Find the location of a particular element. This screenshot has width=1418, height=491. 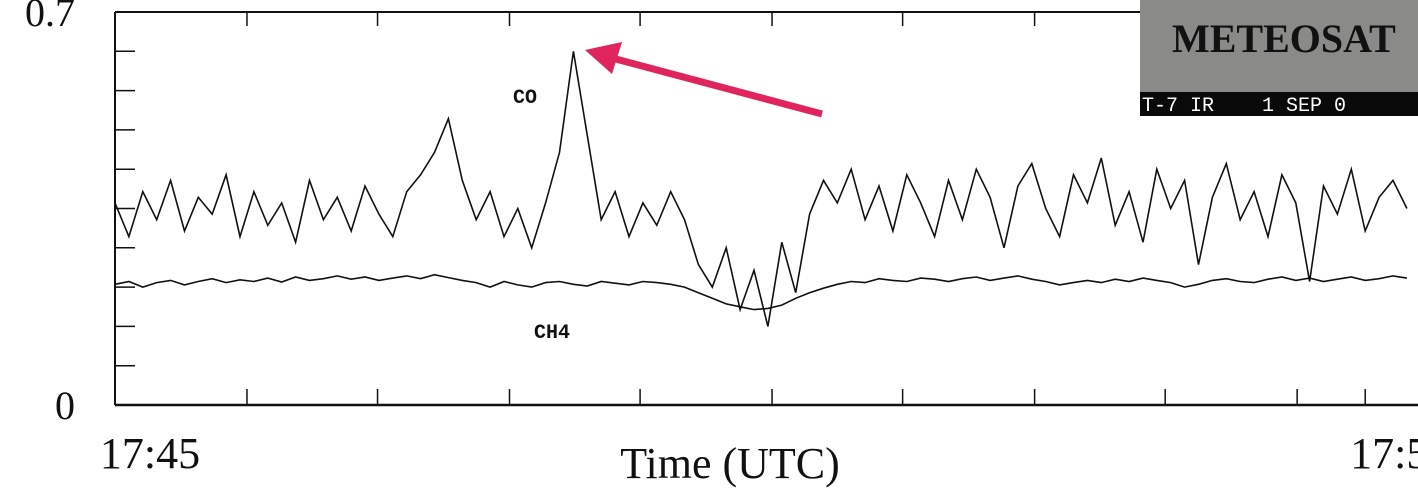

arrow is located at coordinates (704, 80).